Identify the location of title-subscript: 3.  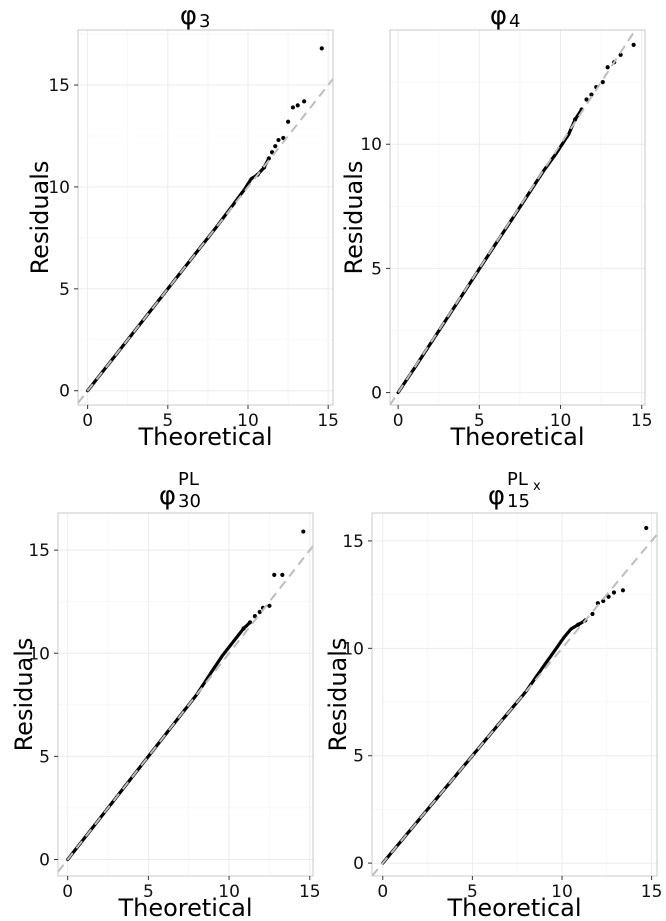
(204, 21).